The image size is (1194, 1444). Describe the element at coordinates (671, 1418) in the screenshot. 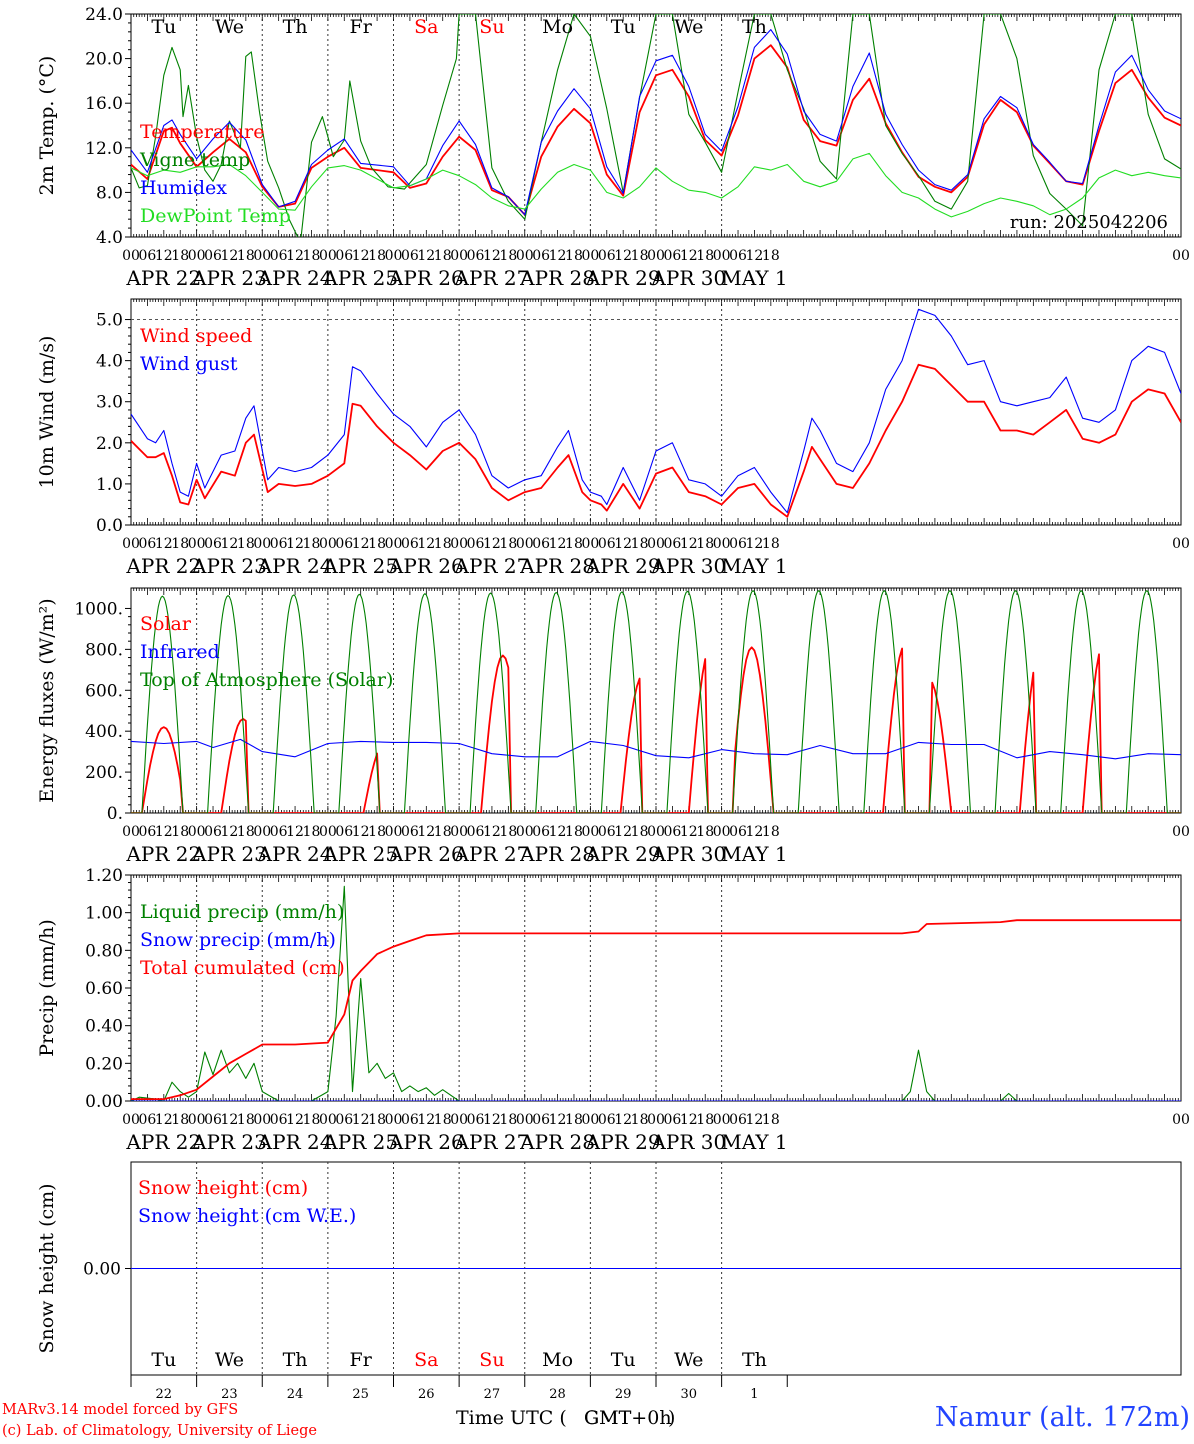

I see `x-axis-title-end: )` at that location.